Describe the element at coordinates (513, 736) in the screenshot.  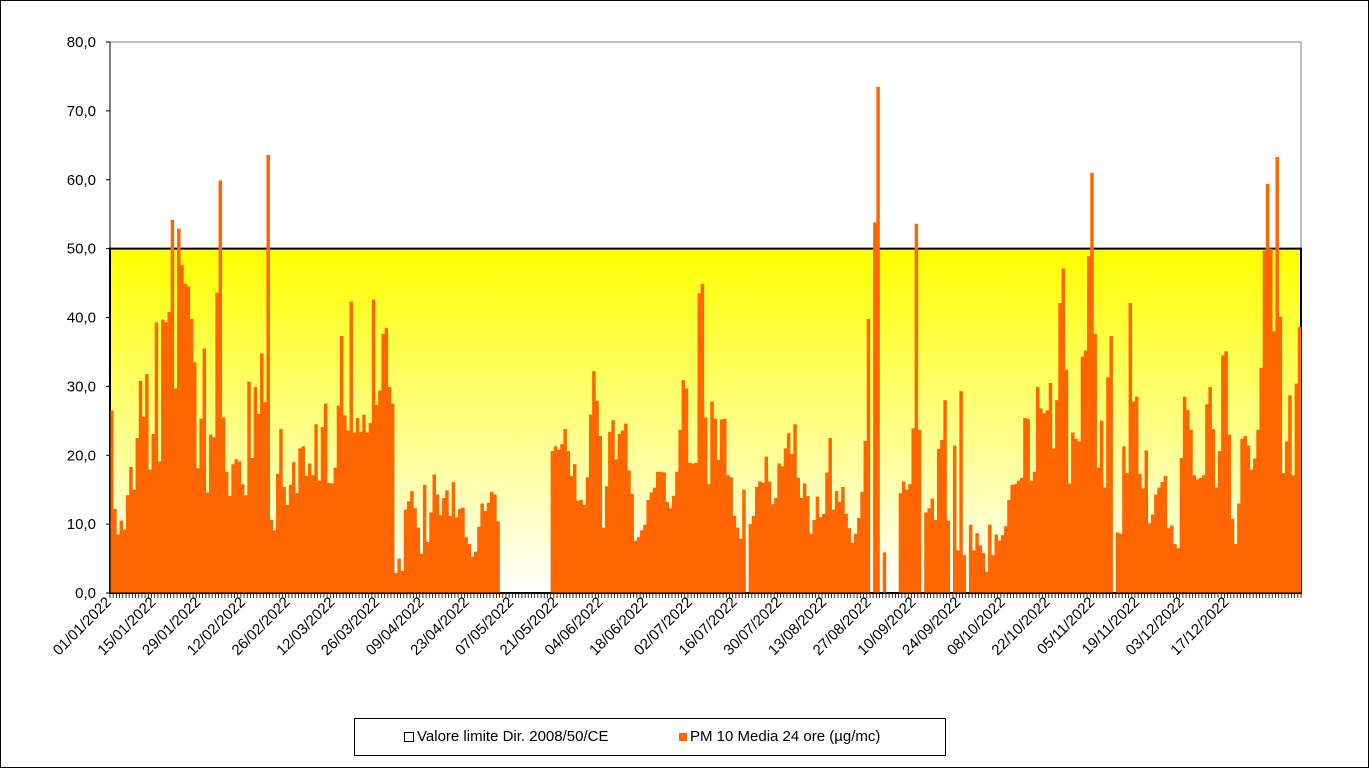
I see `legend-label-limit: Valore limite Dir. 2008/50/CE` at that location.